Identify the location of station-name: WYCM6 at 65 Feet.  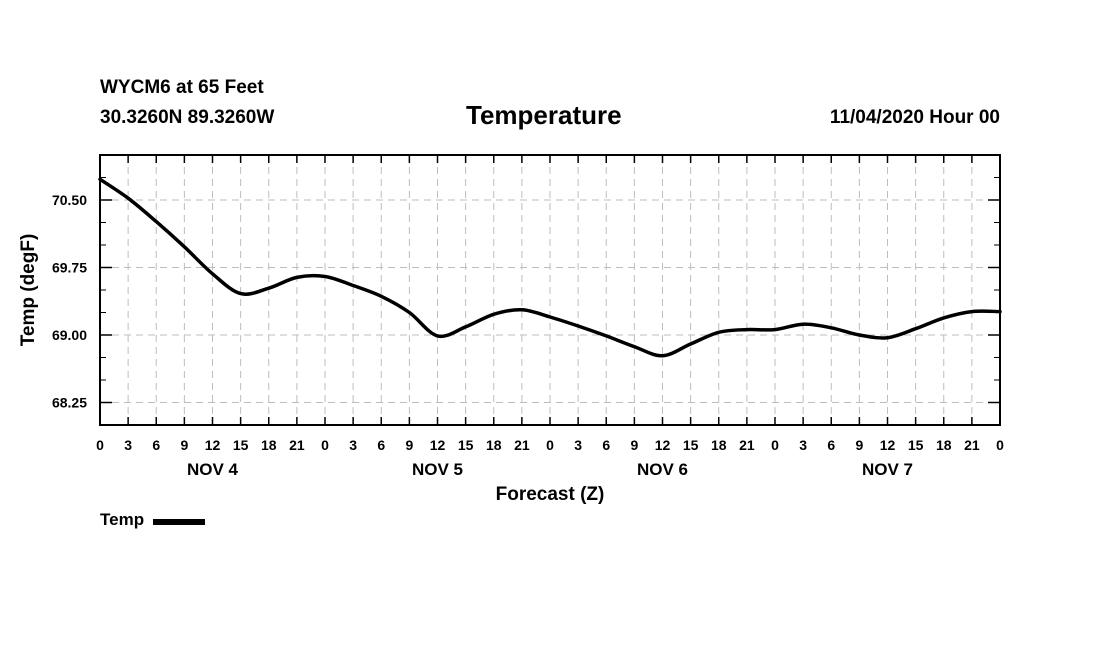
(182, 87).